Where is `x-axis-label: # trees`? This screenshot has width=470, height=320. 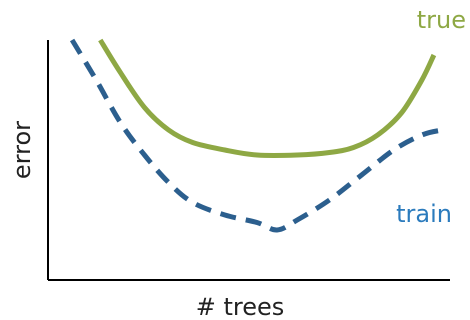 x-axis-label: # trees is located at coordinates (240, 306).